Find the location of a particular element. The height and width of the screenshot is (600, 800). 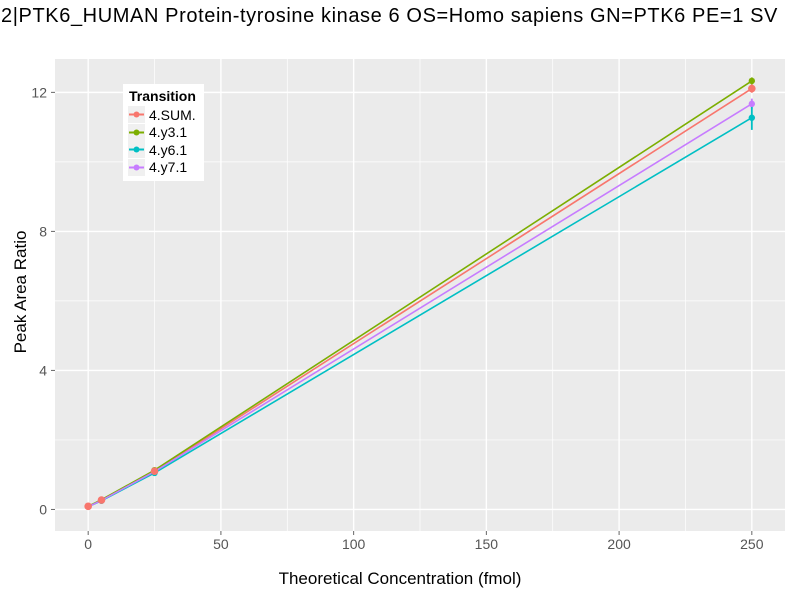

x-tick-labels: 0 50 100 150 200 250 is located at coordinates (423, 544).